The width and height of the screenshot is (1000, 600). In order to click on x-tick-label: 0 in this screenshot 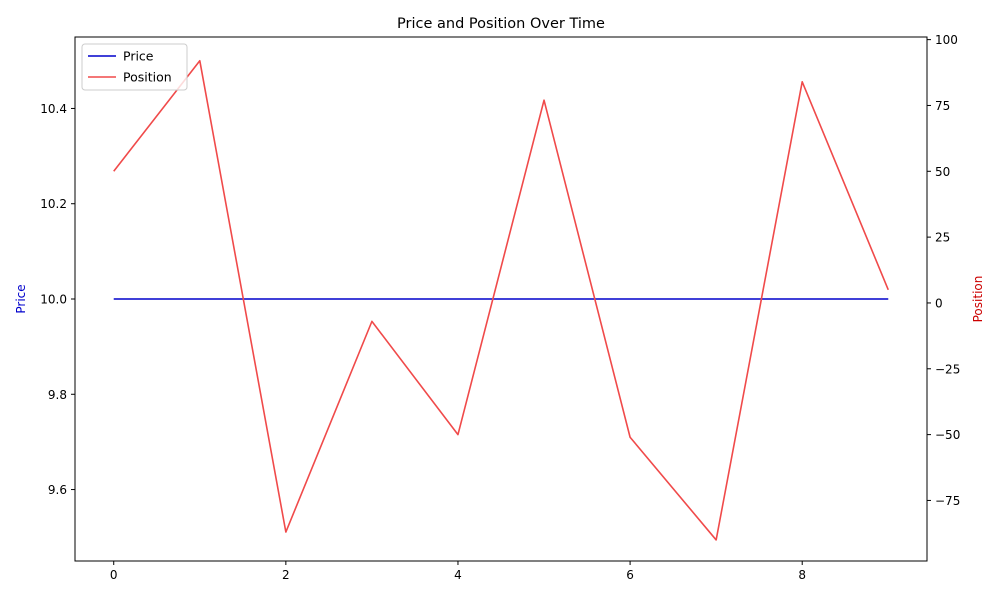, I will do `click(114, 575)`.